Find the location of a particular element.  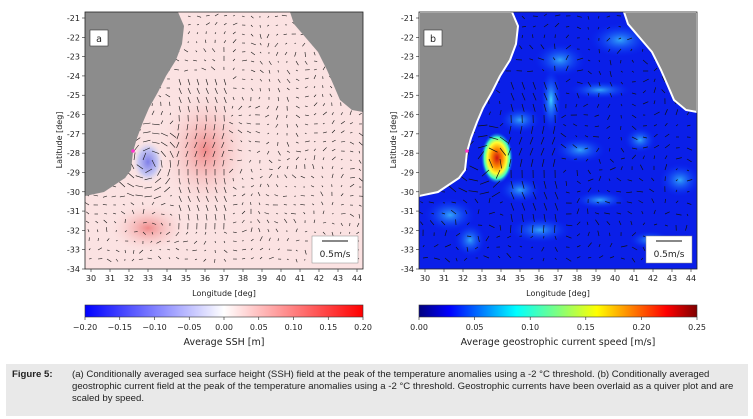

y-tick-label: -27 is located at coordinates (407, 134).